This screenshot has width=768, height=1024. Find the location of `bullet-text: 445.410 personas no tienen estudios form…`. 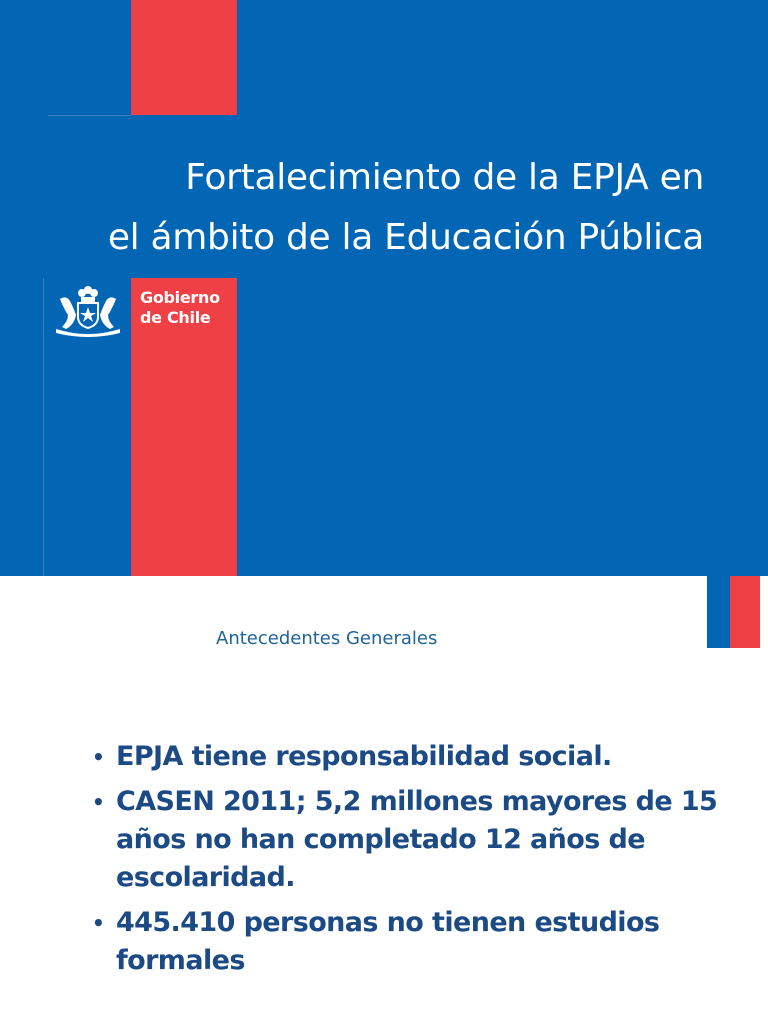

bullet-text: 445.410 personas no tienen estudios form… is located at coordinates (388, 941).